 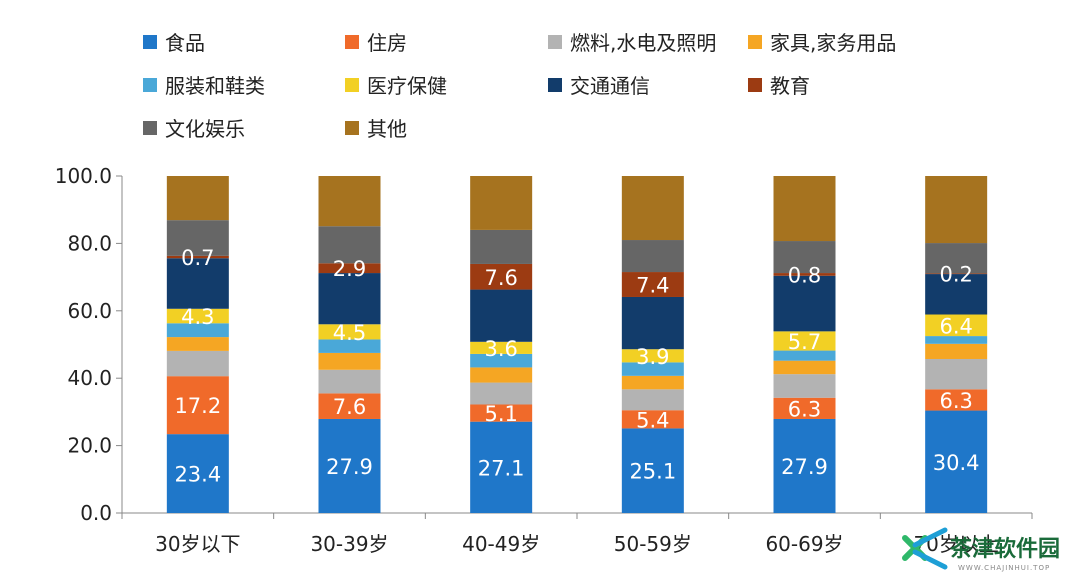 I want to click on x-tick-label: 30-39岁, so click(x=349, y=544).